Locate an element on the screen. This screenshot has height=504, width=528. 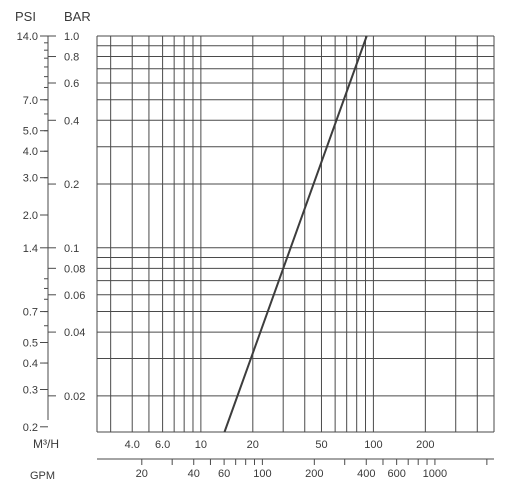
bar-tick-label: 0.8 is located at coordinates (71, 58).